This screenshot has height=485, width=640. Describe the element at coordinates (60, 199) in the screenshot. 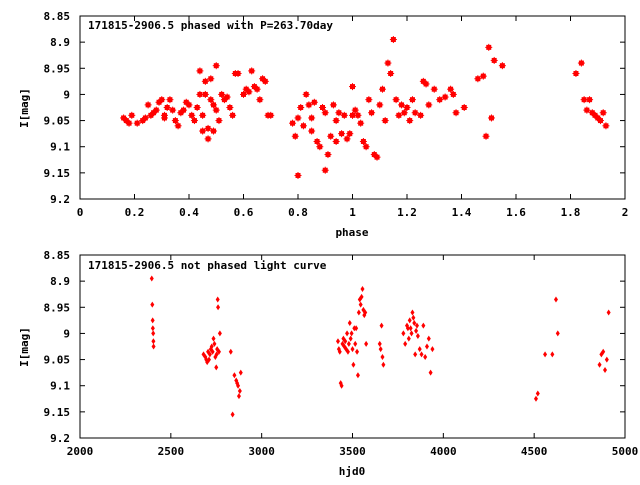

I see `y-tick-label: 9.2` at that location.